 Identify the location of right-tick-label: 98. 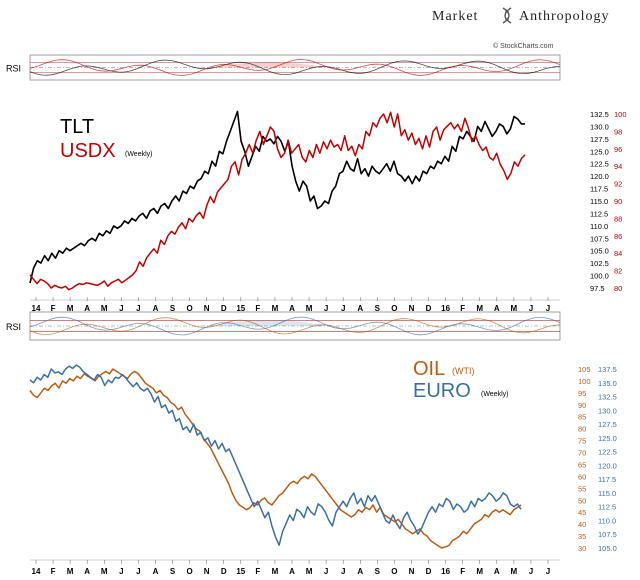
(618, 131).